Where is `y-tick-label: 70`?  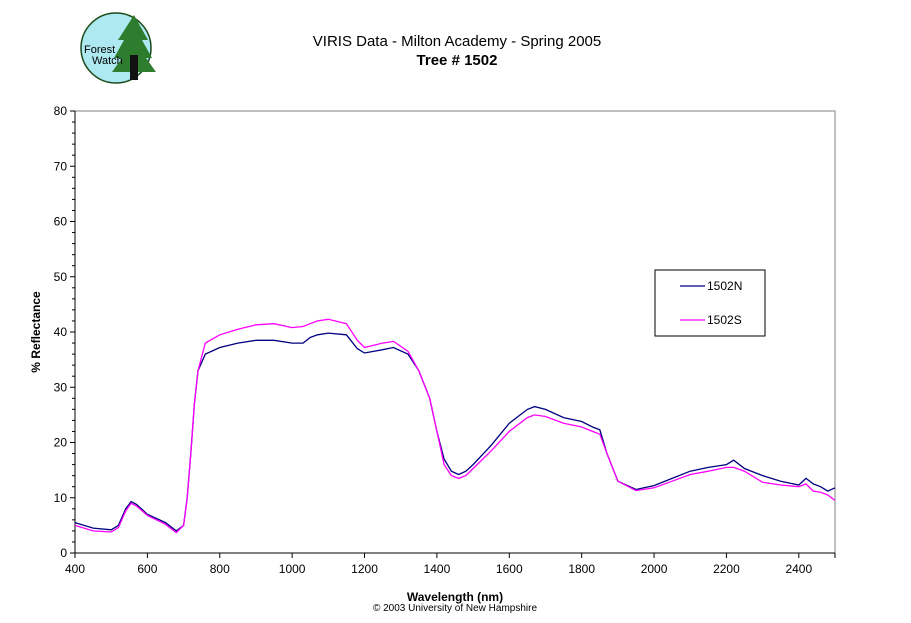
y-tick-label: 70 is located at coordinates (61, 166).